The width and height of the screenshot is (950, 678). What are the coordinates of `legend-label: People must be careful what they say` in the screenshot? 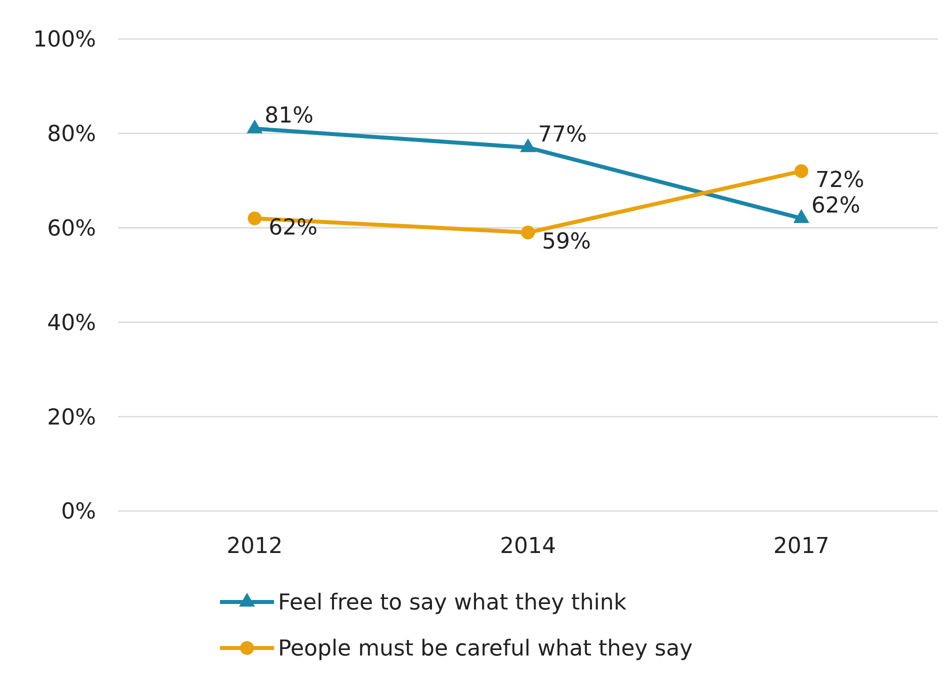 It's located at (485, 649).